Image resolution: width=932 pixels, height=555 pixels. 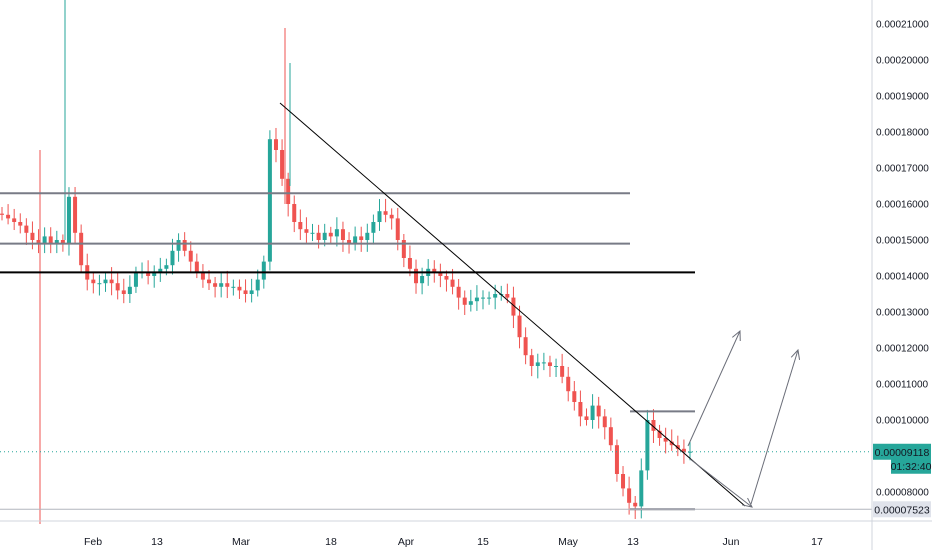 I want to click on last-price-text: 0.00009118, so click(x=902, y=453).